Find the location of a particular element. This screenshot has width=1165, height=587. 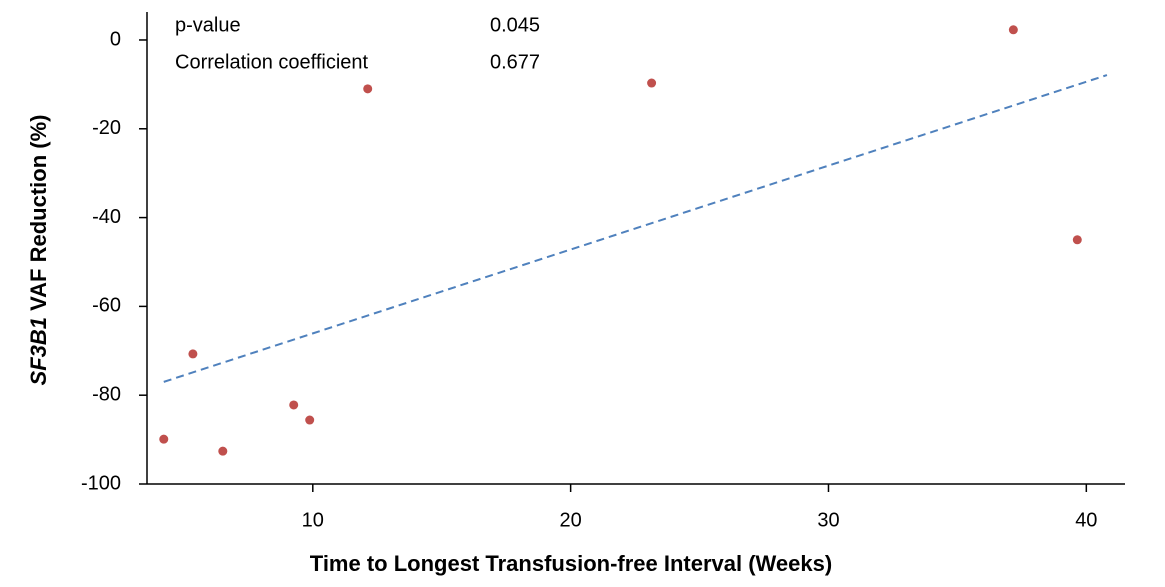

annotation-label: Correlation coefficient is located at coordinates (272, 62).